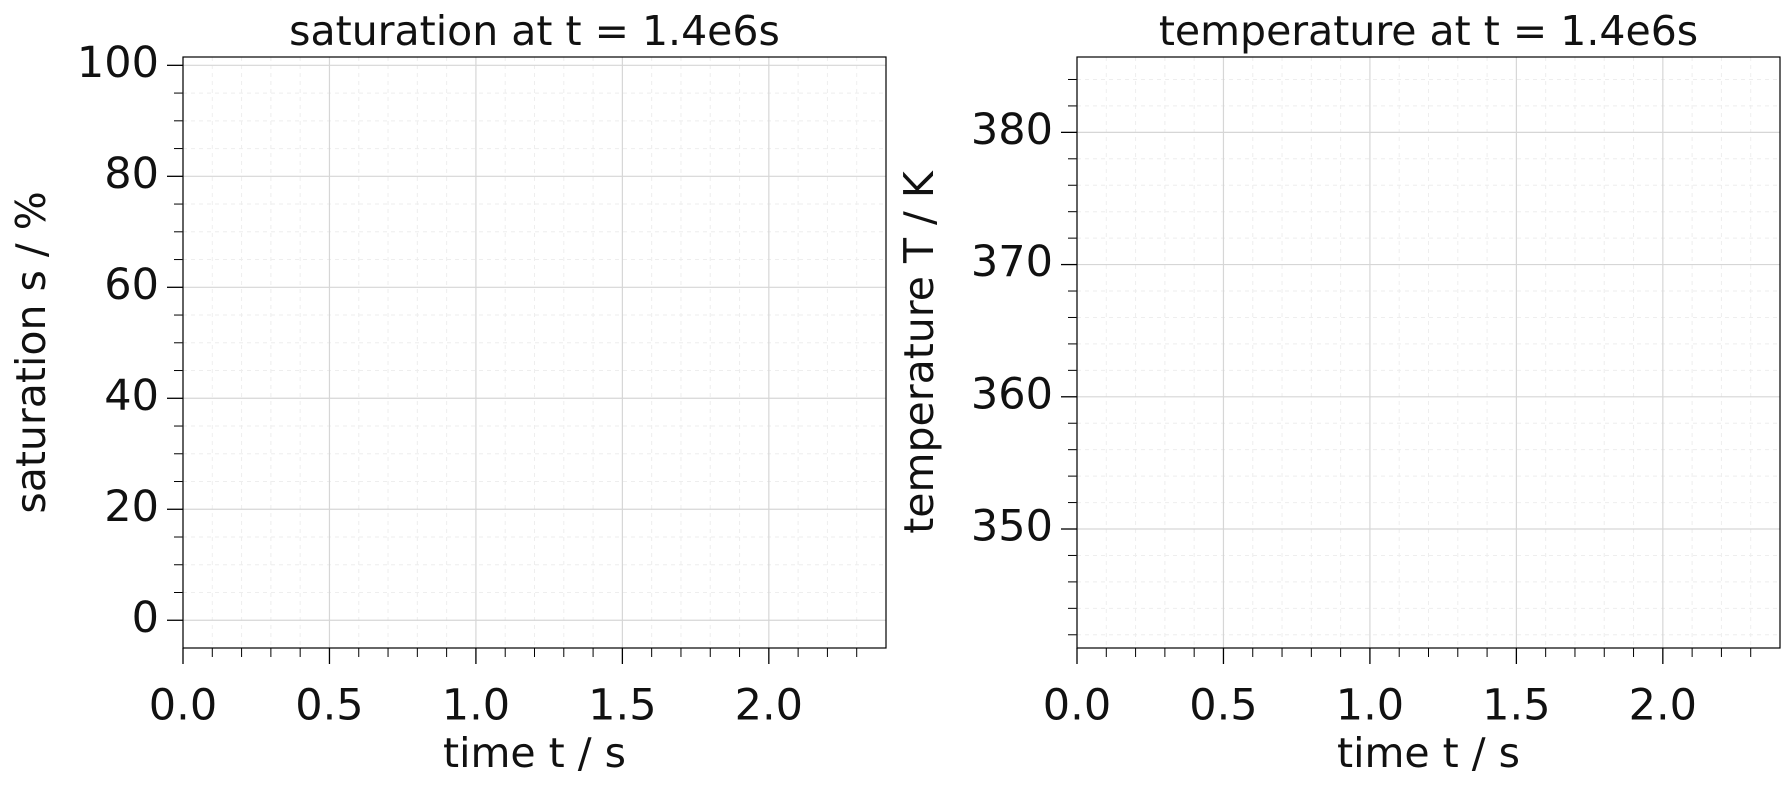 The height and width of the screenshot is (789, 1790). What do you see at coordinates (131, 507) in the screenshot?
I see `y-tick-label: 20` at bounding box center [131, 507].